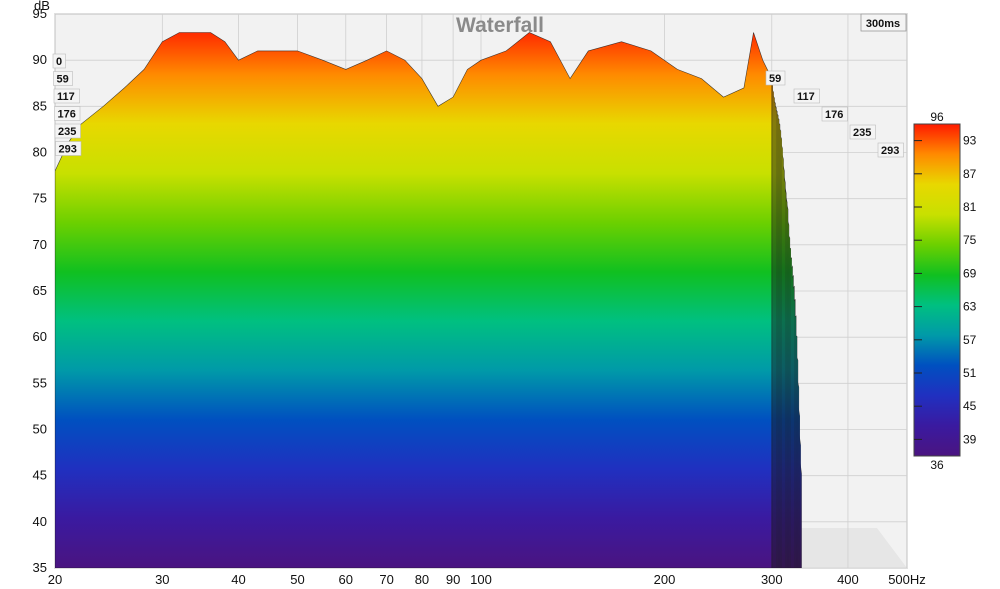  I want to click on svg-text: 0, so click(59, 62).